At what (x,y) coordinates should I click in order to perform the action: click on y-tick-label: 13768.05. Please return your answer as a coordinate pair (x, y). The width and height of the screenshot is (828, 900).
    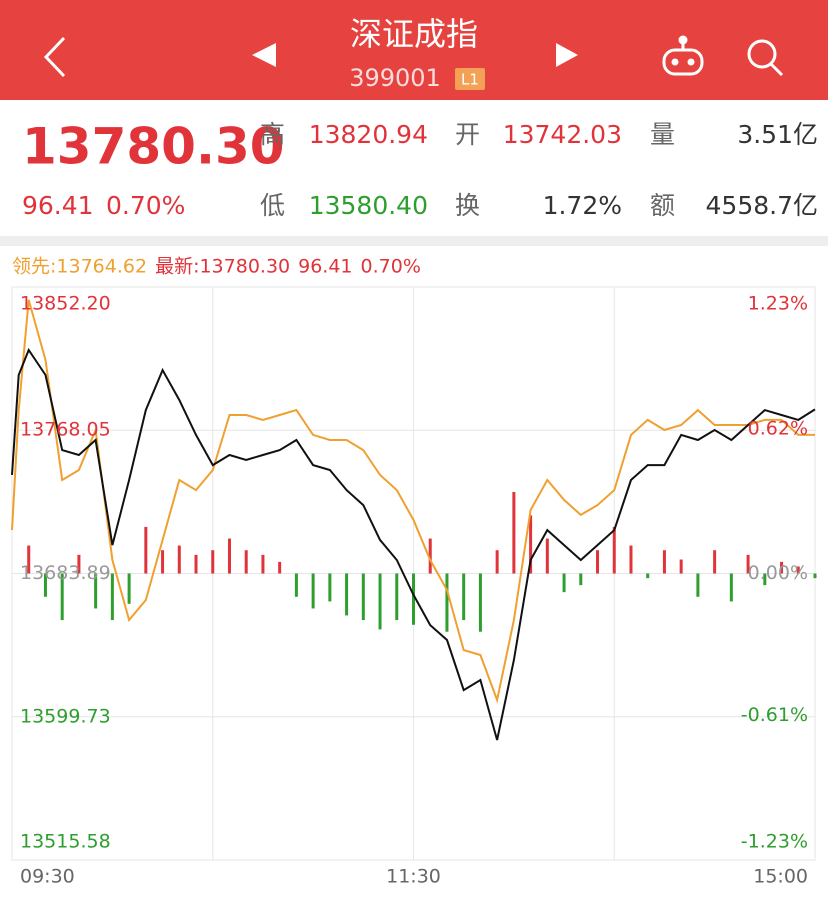
    Looking at the image, I should click on (65, 430).